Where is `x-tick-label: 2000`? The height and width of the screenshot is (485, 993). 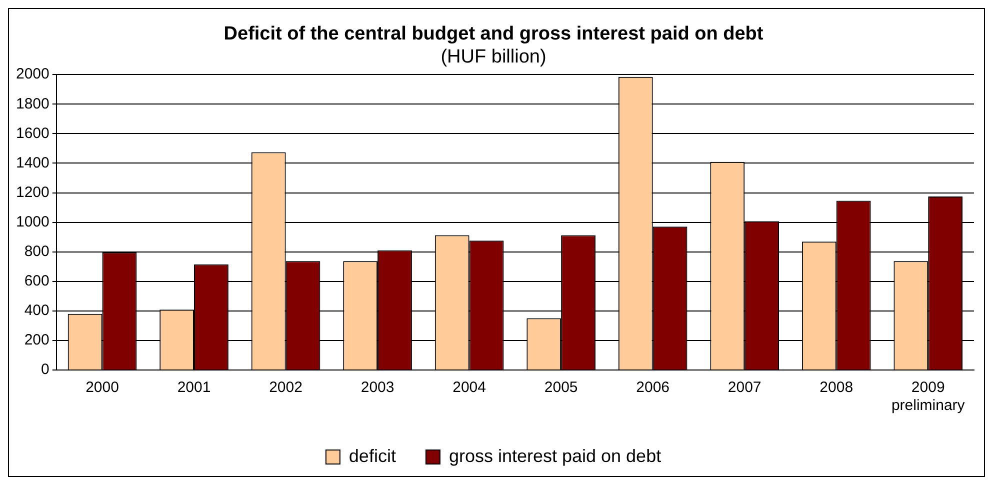
x-tick-label: 2000 is located at coordinates (102, 387).